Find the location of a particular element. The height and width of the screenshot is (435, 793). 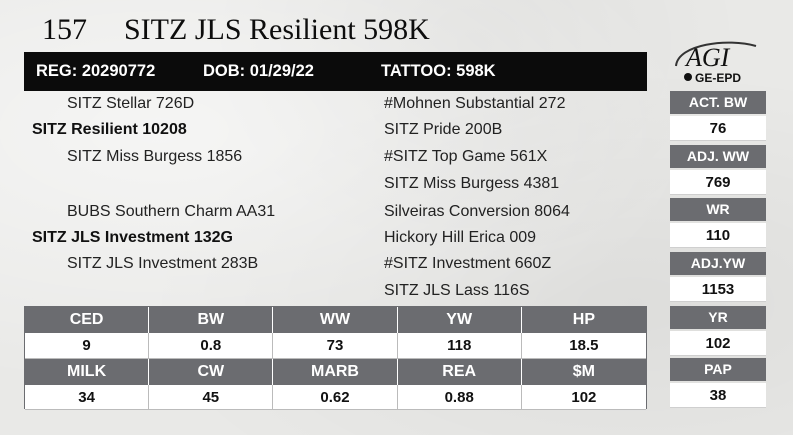

sire-sire: SITZ Stellar 726D is located at coordinates (131, 103).